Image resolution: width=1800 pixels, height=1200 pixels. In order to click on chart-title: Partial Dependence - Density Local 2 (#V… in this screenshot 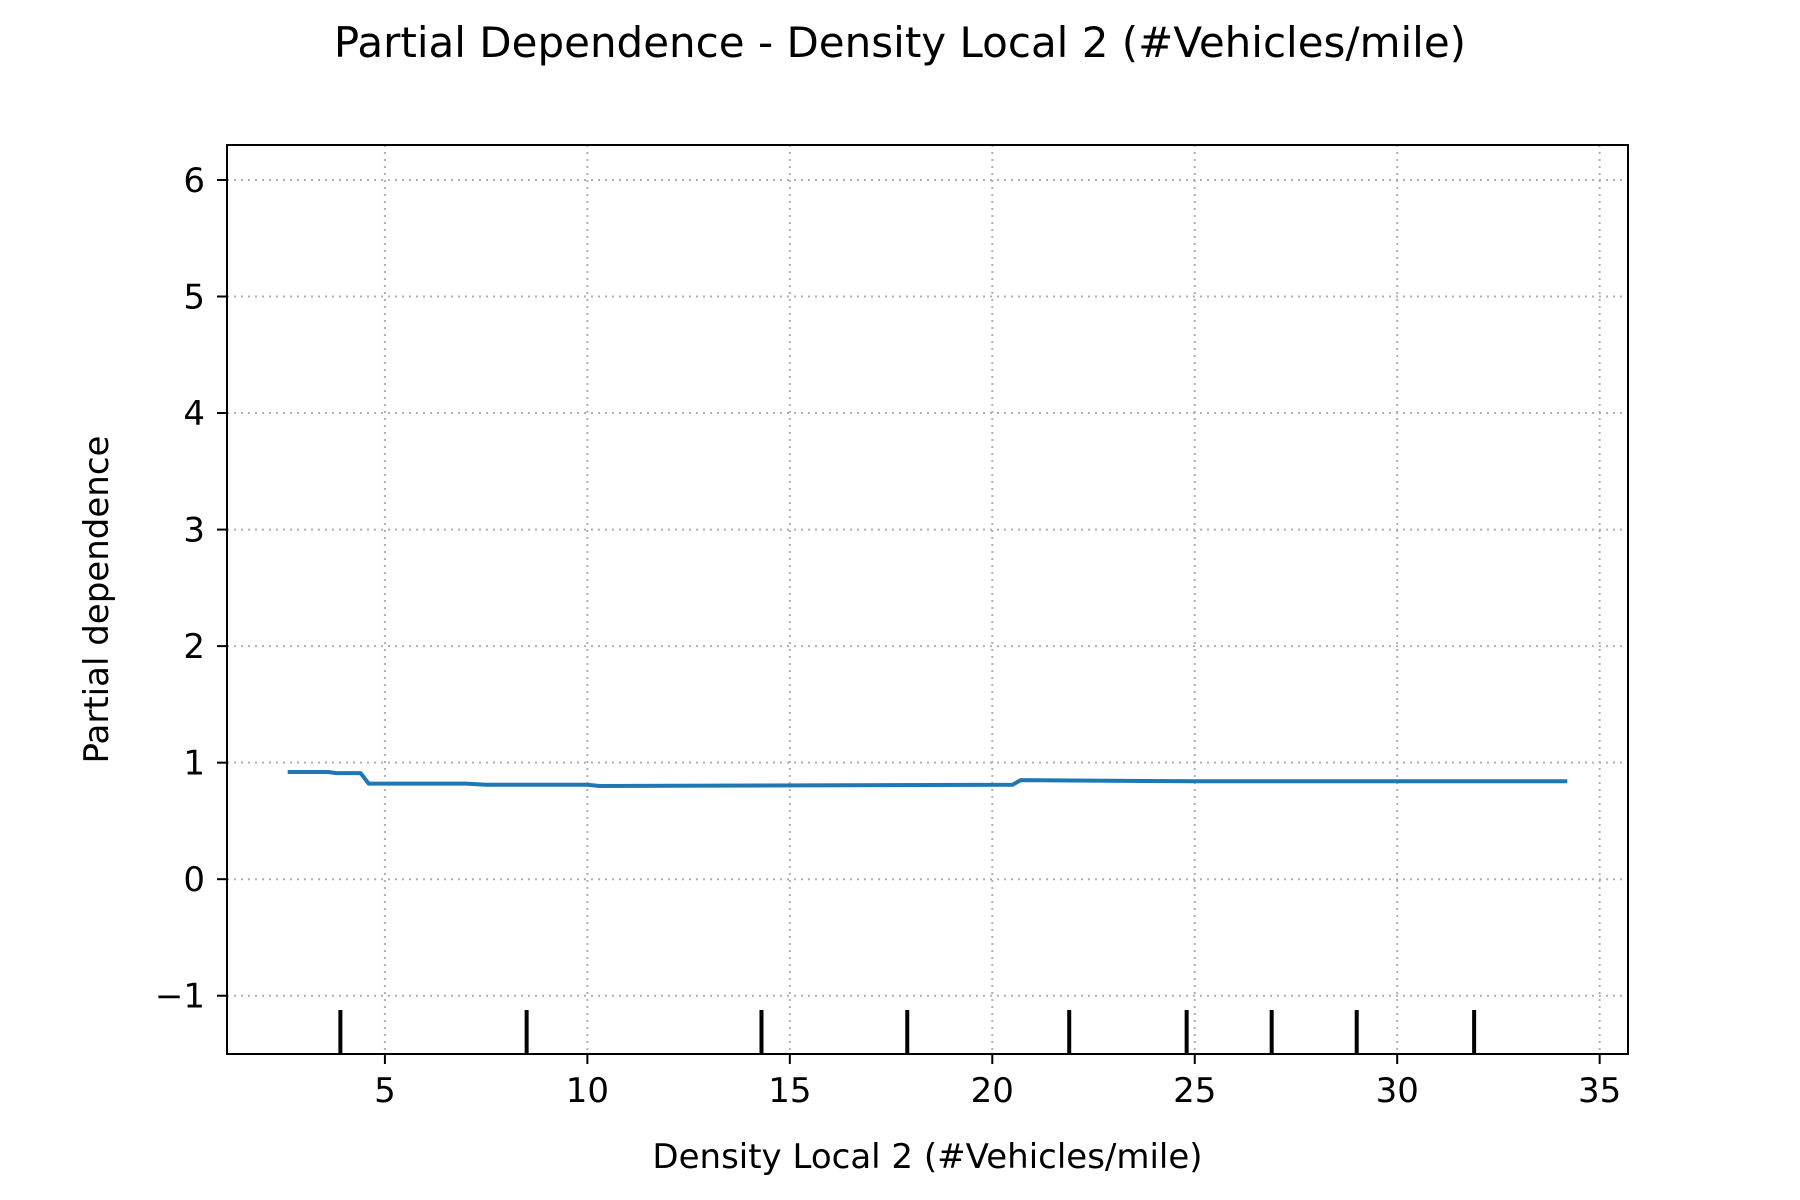, I will do `click(900, 42)`.